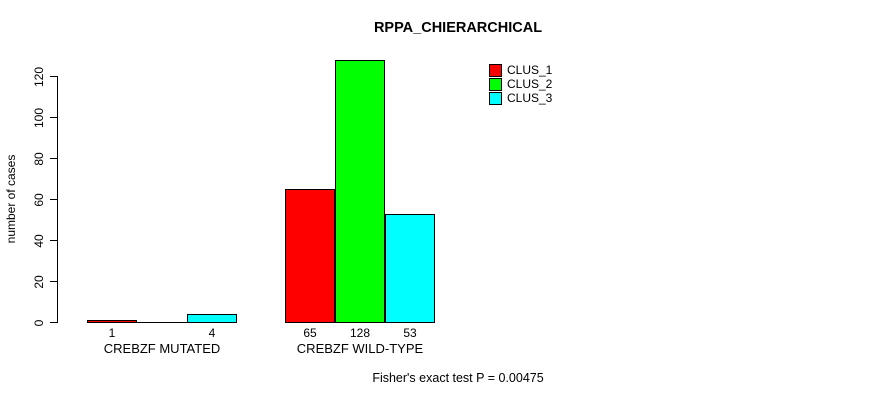  What do you see at coordinates (360, 333) in the screenshot?
I see `bar-value-label: 128` at bounding box center [360, 333].